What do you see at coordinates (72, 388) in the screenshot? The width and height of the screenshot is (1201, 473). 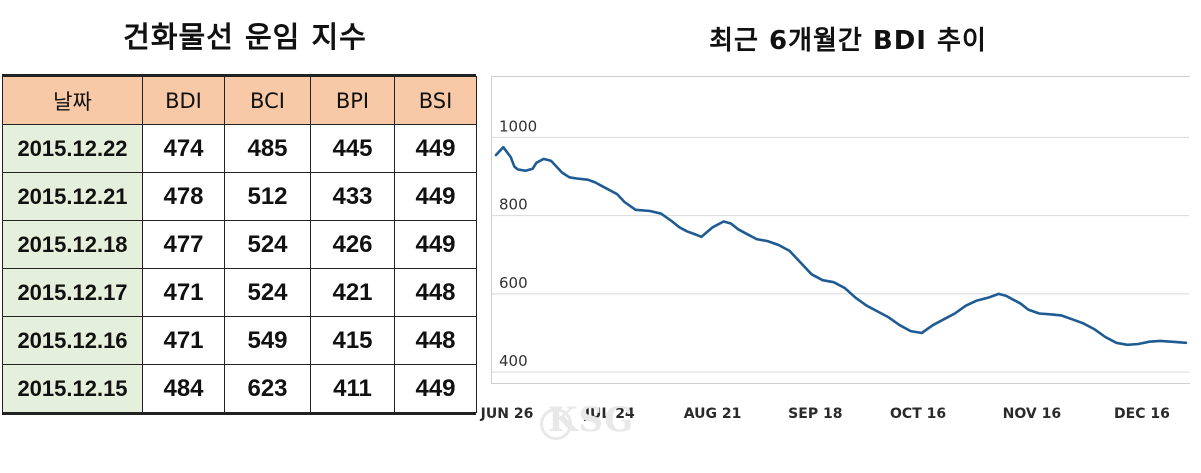 I see `cell-date: 2015.12.15` at bounding box center [72, 388].